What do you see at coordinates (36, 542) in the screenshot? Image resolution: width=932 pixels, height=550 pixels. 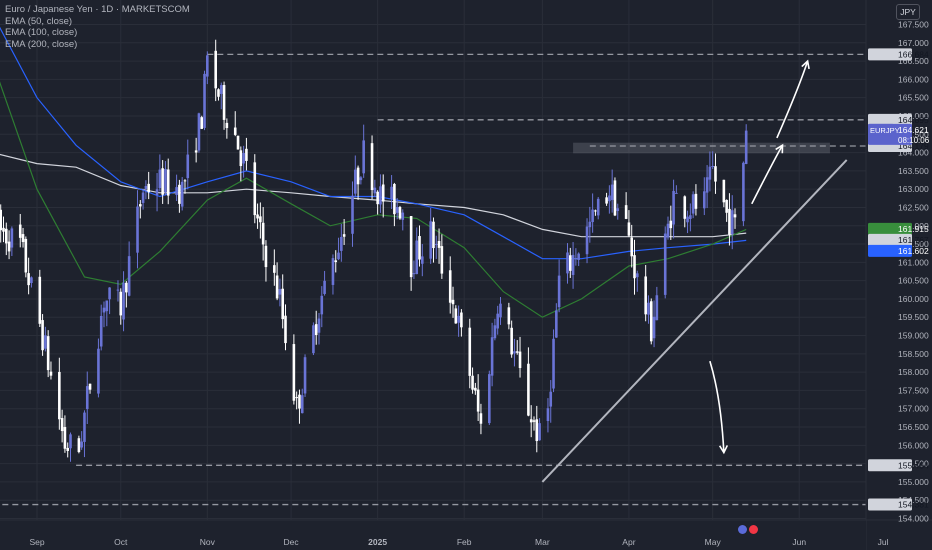 I see `time-tick-label: Sep` at bounding box center [36, 542].